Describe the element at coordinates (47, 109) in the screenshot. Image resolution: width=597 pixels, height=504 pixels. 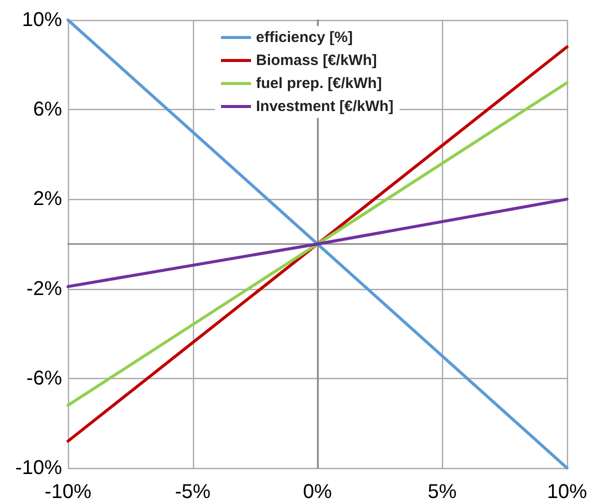
I see `y-tick-label: 6%` at that location.